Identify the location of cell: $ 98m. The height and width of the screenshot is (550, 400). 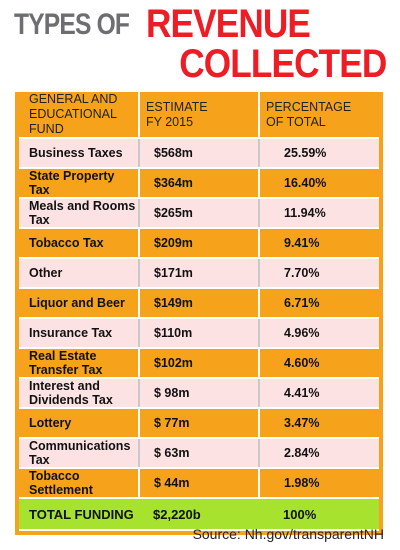
(198, 393).